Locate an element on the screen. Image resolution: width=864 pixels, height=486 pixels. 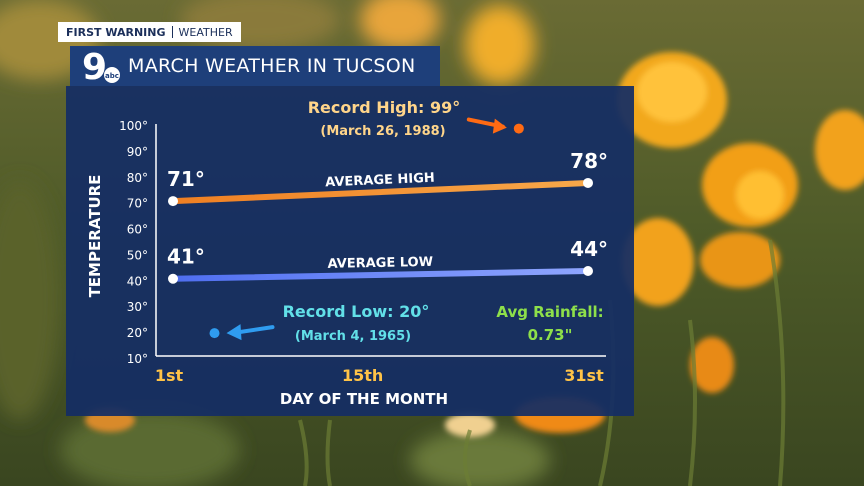
average-low-line is located at coordinates (380, 274).